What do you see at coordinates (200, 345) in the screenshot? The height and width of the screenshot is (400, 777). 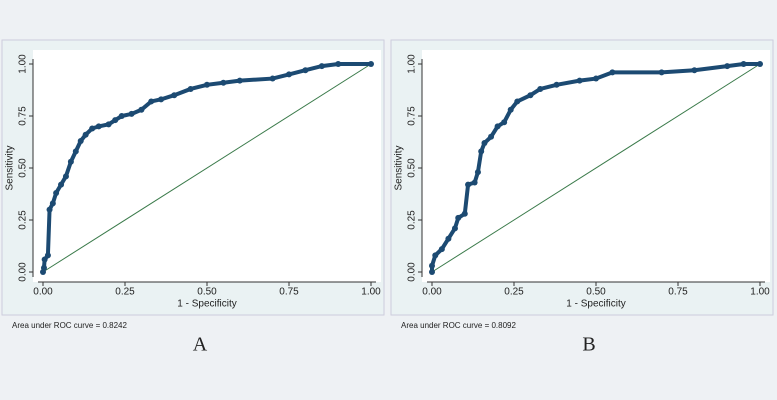 I see `panel-label: A` at bounding box center [200, 345].